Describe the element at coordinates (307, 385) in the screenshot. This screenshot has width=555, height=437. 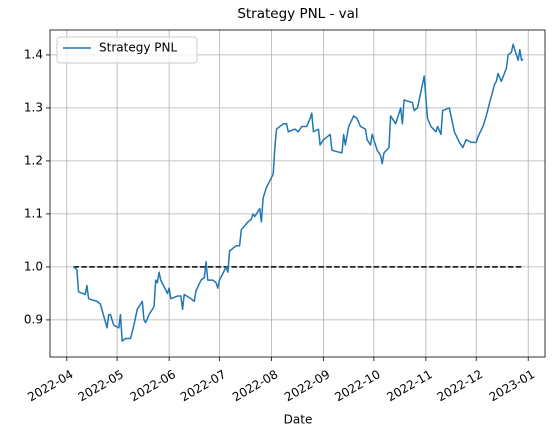
I see `x-tick-label: 2022-09` at that location.